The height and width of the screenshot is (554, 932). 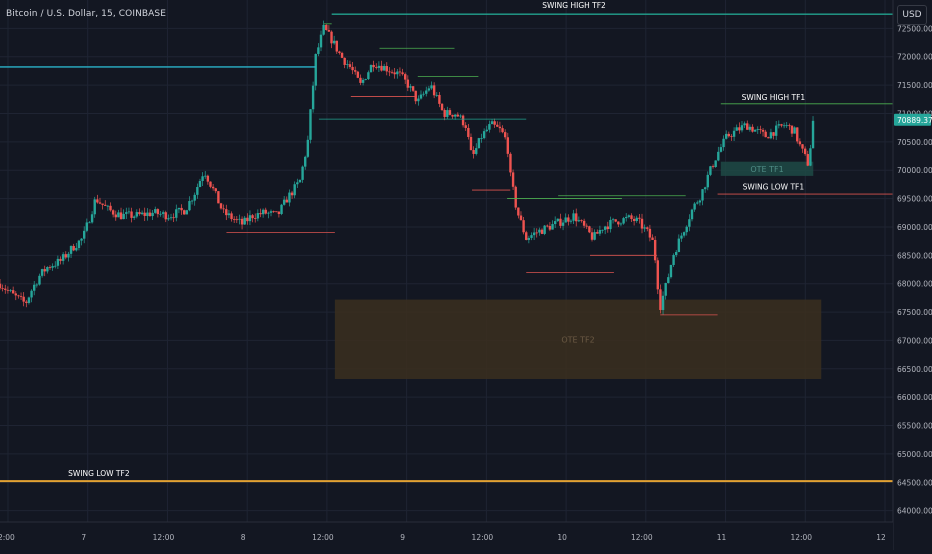 What do you see at coordinates (912, 119) in the screenshot?
I see `current-price-badge` at bounding box center [912, 119].